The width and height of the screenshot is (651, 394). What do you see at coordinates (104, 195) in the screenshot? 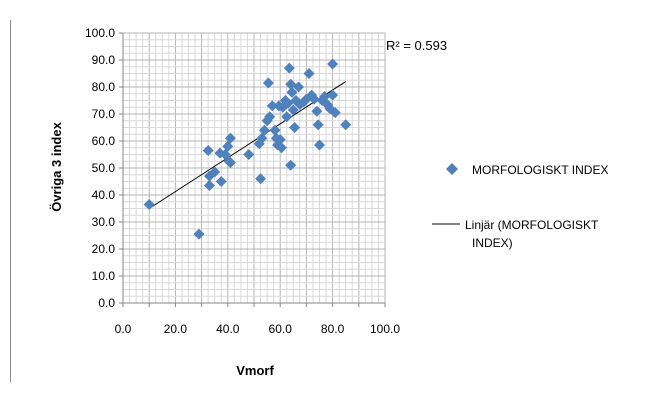
I see `y-tick-label: 40.0` at bounding box center [104, 195].